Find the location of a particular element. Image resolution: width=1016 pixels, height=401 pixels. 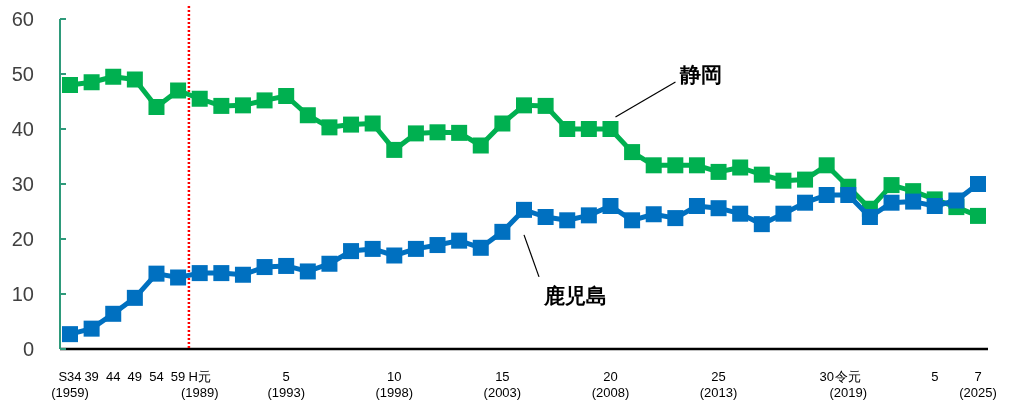

x-tick-label: 5 is located at coordinates (935, 376).